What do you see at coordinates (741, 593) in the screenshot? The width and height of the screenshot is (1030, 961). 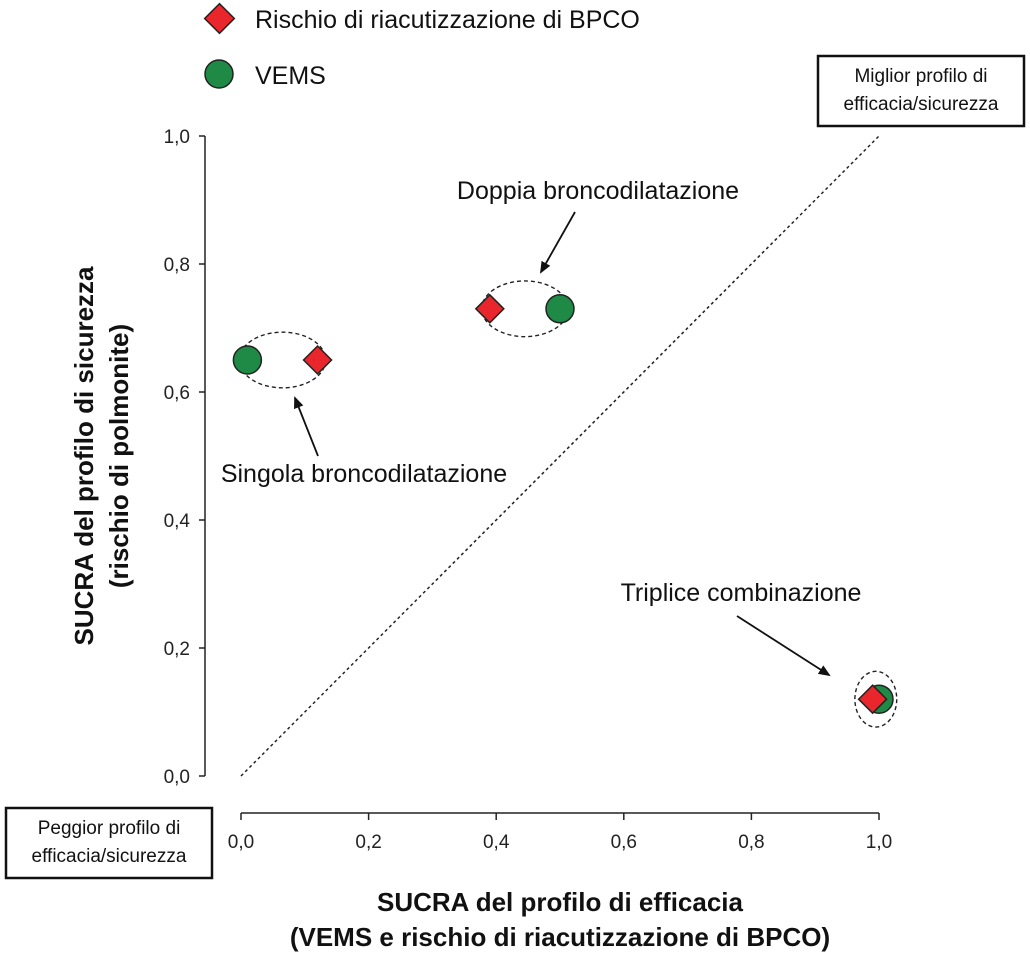 I see `annotation-triplice: Triplice combinazione` at bounding box center [741, 593].